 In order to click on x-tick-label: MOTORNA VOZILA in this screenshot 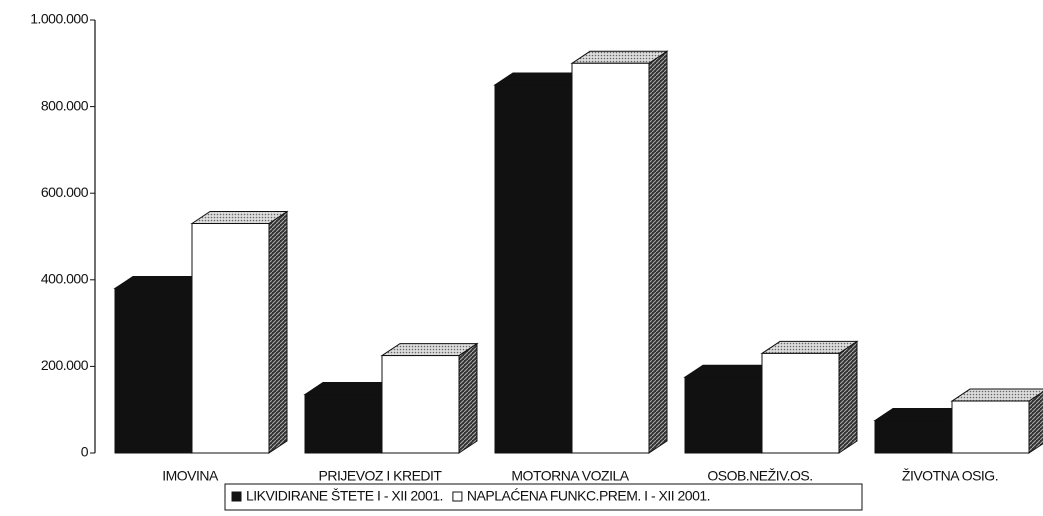, I will do `click(570, 476)`.